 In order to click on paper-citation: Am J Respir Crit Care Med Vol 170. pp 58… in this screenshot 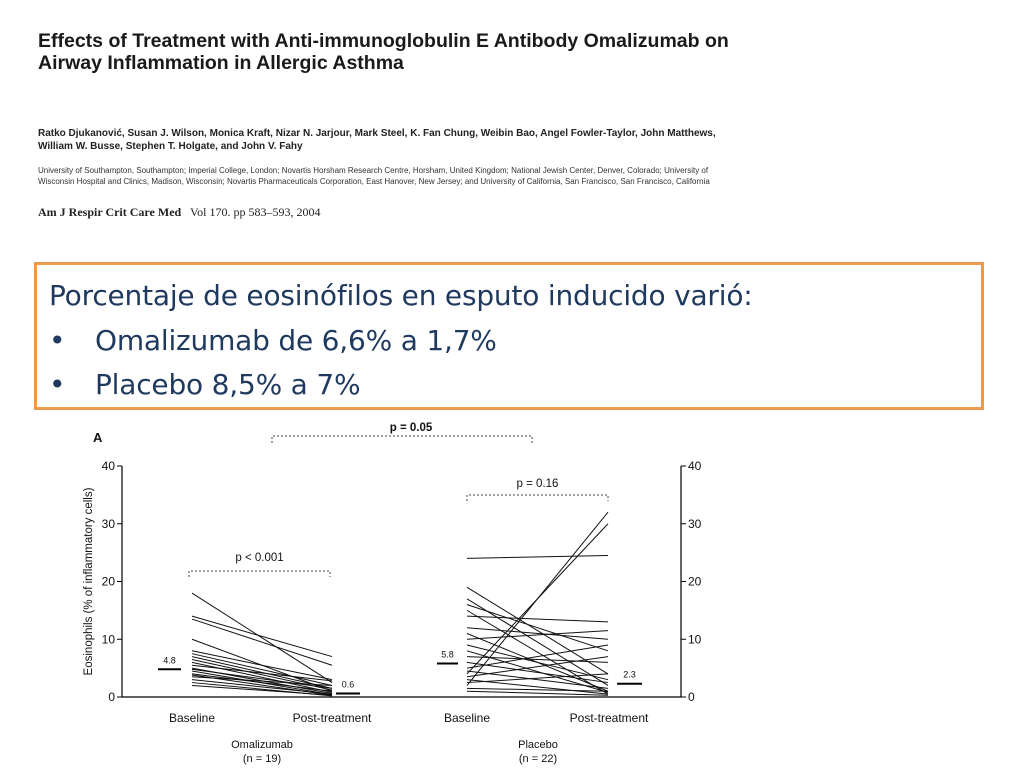, I will do `click(179, 212)`.